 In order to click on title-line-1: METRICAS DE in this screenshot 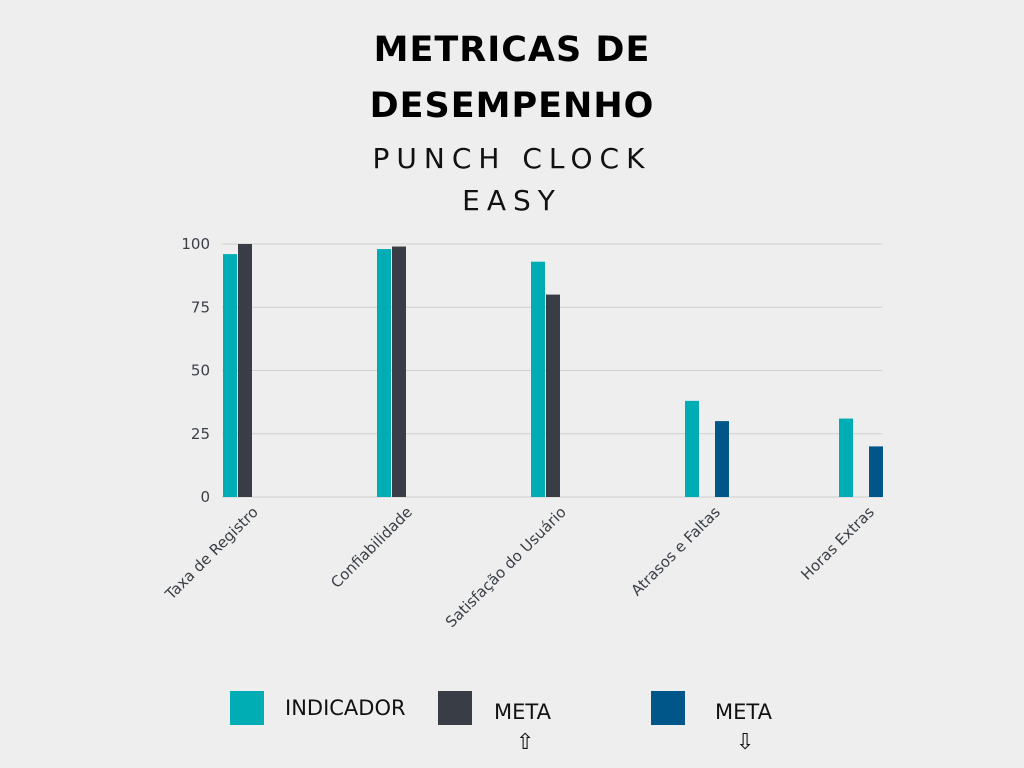, I will do `click(512, 50)`.